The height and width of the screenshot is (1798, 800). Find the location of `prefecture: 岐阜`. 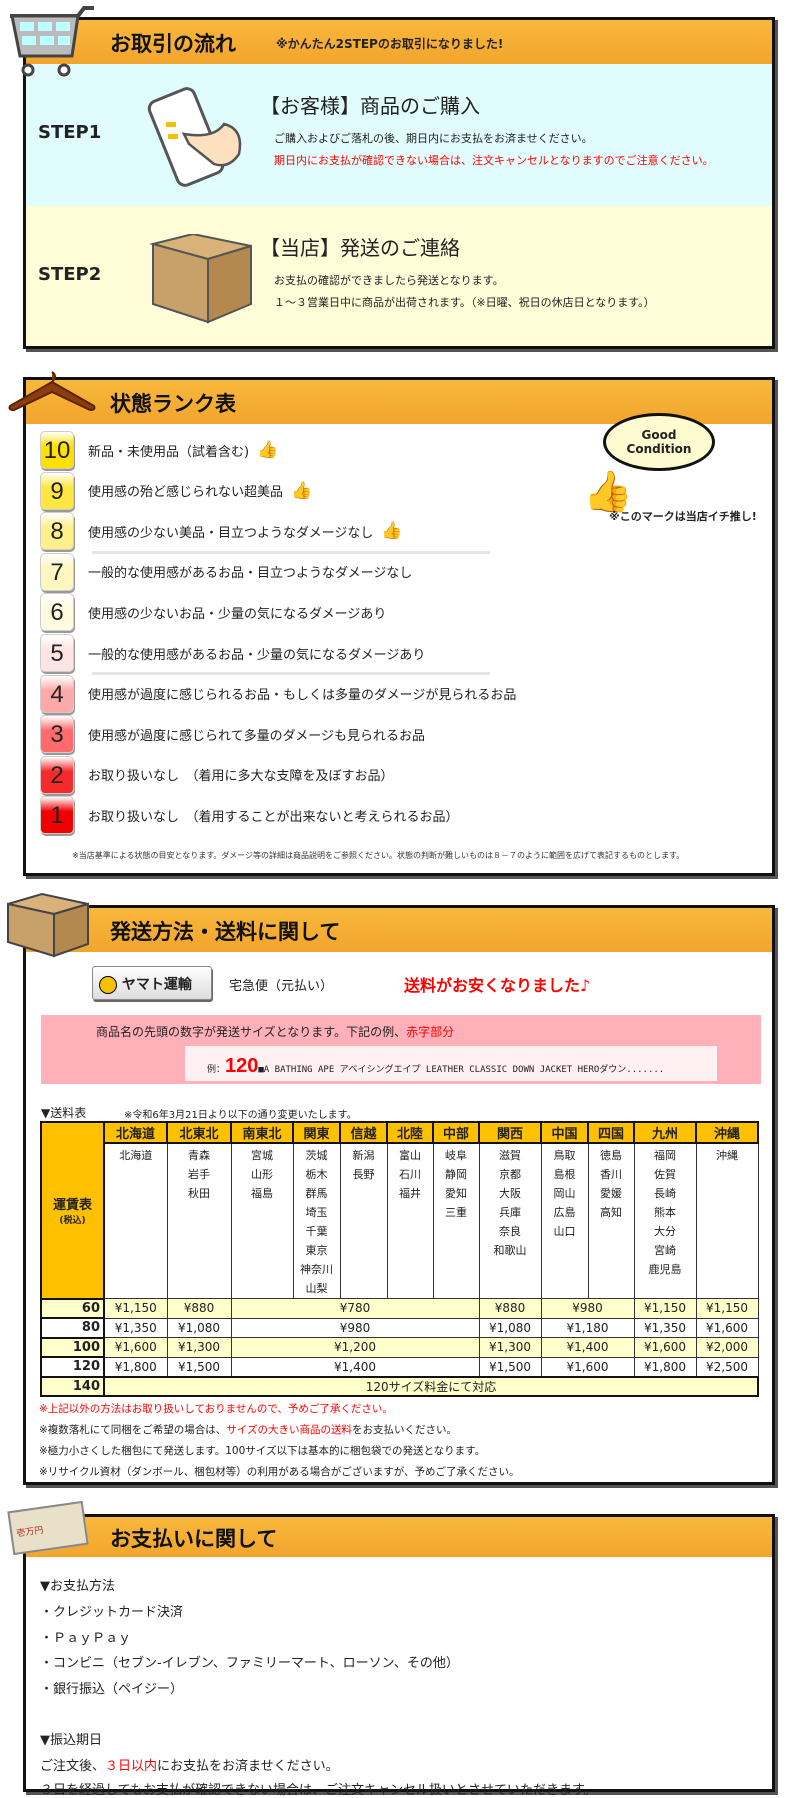

prefecture: 岐阜 is located at coordinates (456, 1155).